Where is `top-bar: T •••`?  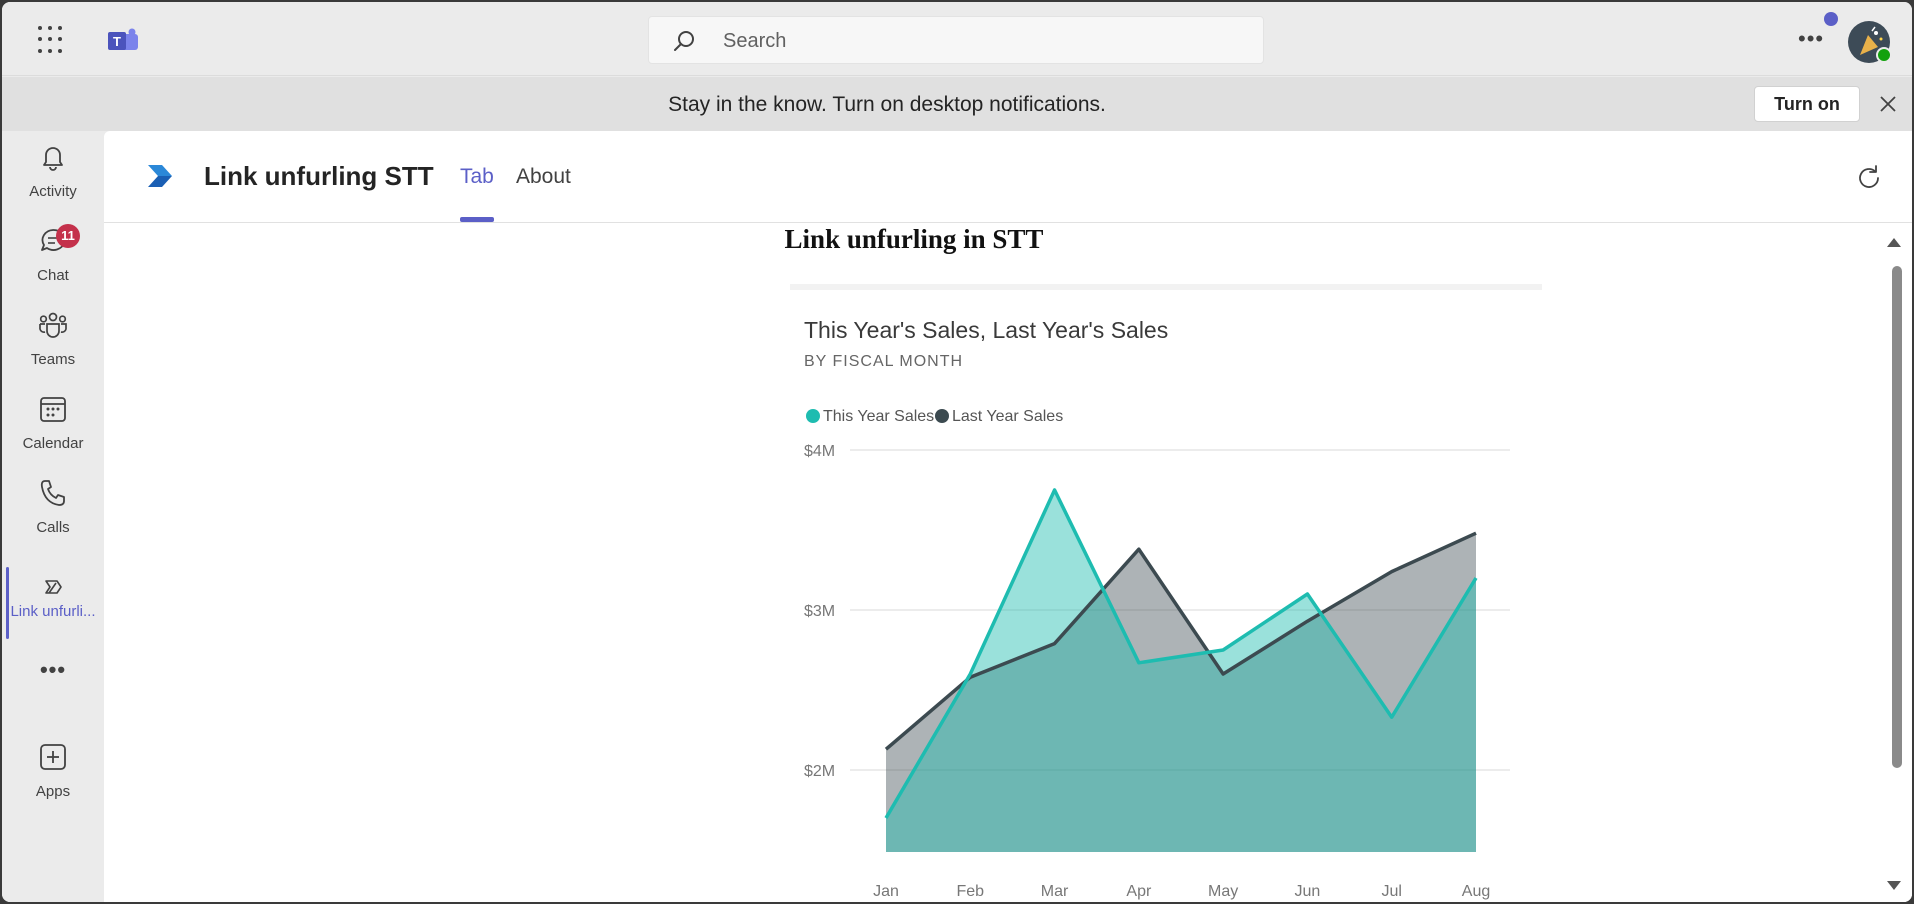
top-bar: T ••• is located at coordinates (957, 39).